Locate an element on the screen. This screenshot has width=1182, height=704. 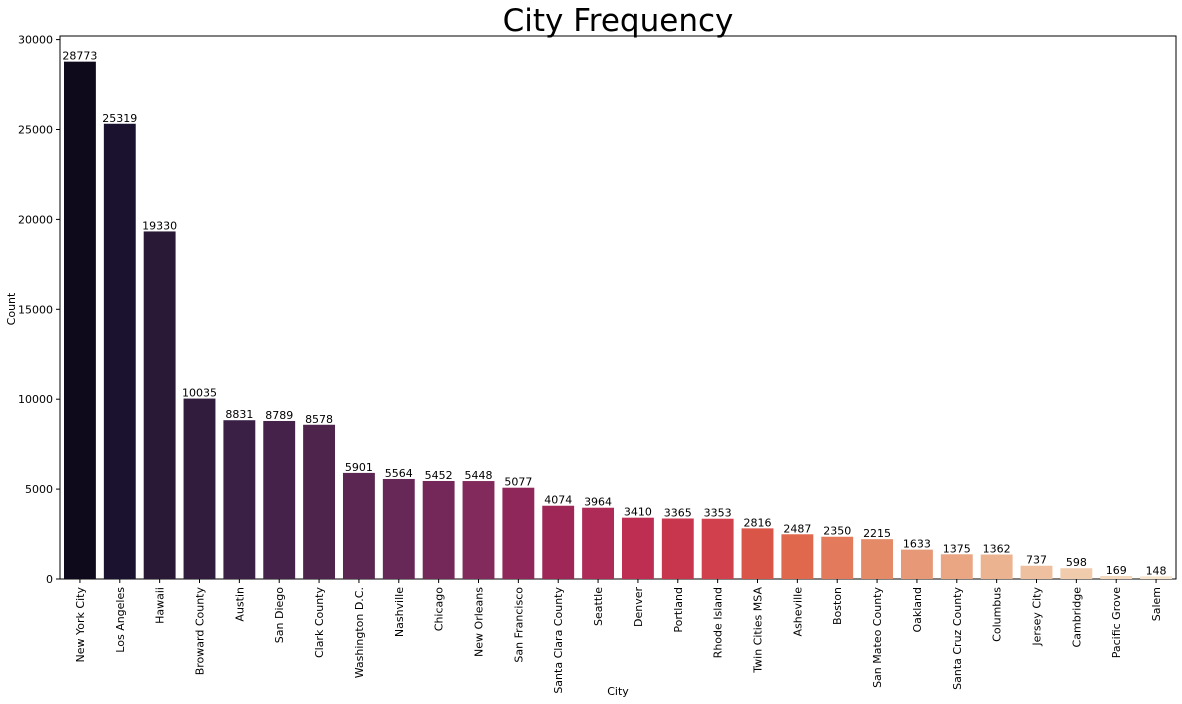
x-tick-label: Nashville is located at coordinates (399, 612).